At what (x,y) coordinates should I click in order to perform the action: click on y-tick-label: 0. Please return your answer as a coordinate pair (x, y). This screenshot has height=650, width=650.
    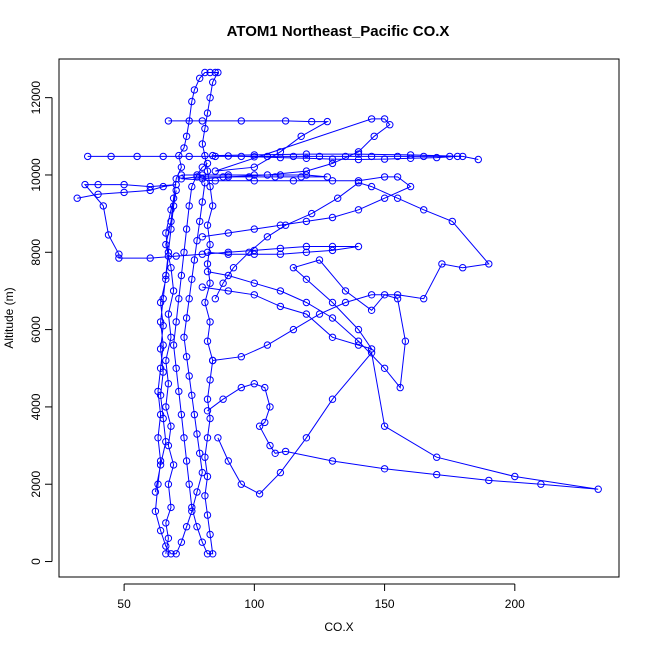
    Looking at the image, I should click on (36, 561).